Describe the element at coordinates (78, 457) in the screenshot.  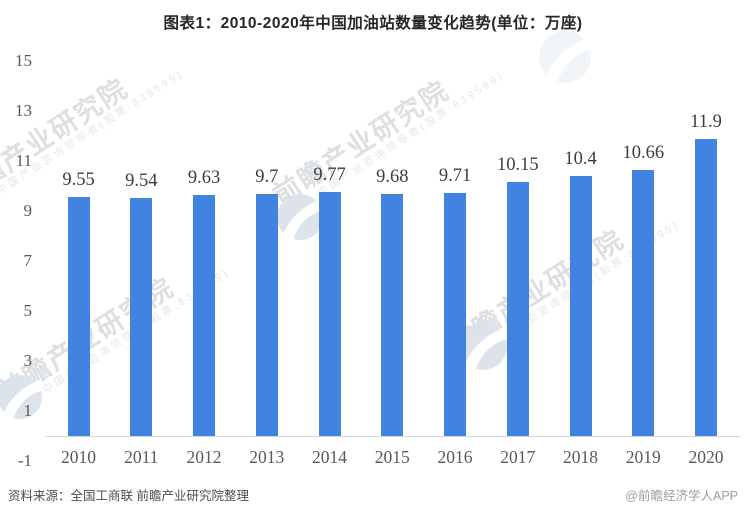
I see `x-axis-tick-label: 2010` at that location.